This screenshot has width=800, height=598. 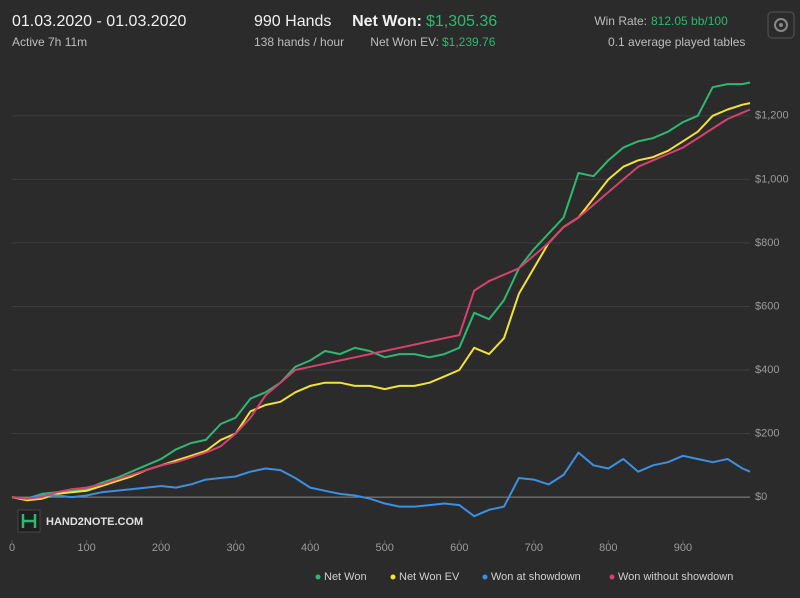 What do you see at coordinates (387, 21) in the screenshot?
I see `net-won-label: Net Won:` at bounding box center [387, 21].